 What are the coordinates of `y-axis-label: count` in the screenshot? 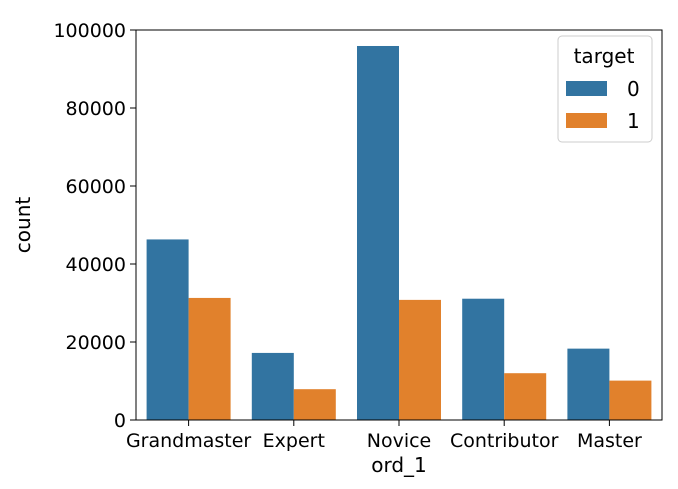 It's located at (23, 225).